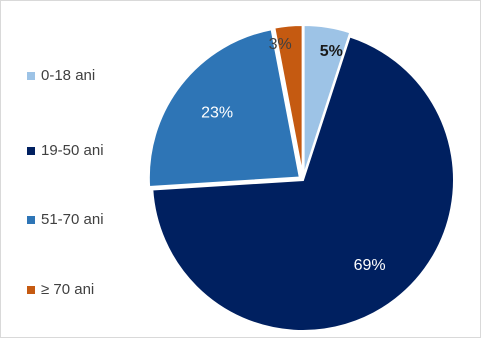 The image size is (481, 338). I want to click on legend-item-19-50: 19-50 ani, so click(65, 150).